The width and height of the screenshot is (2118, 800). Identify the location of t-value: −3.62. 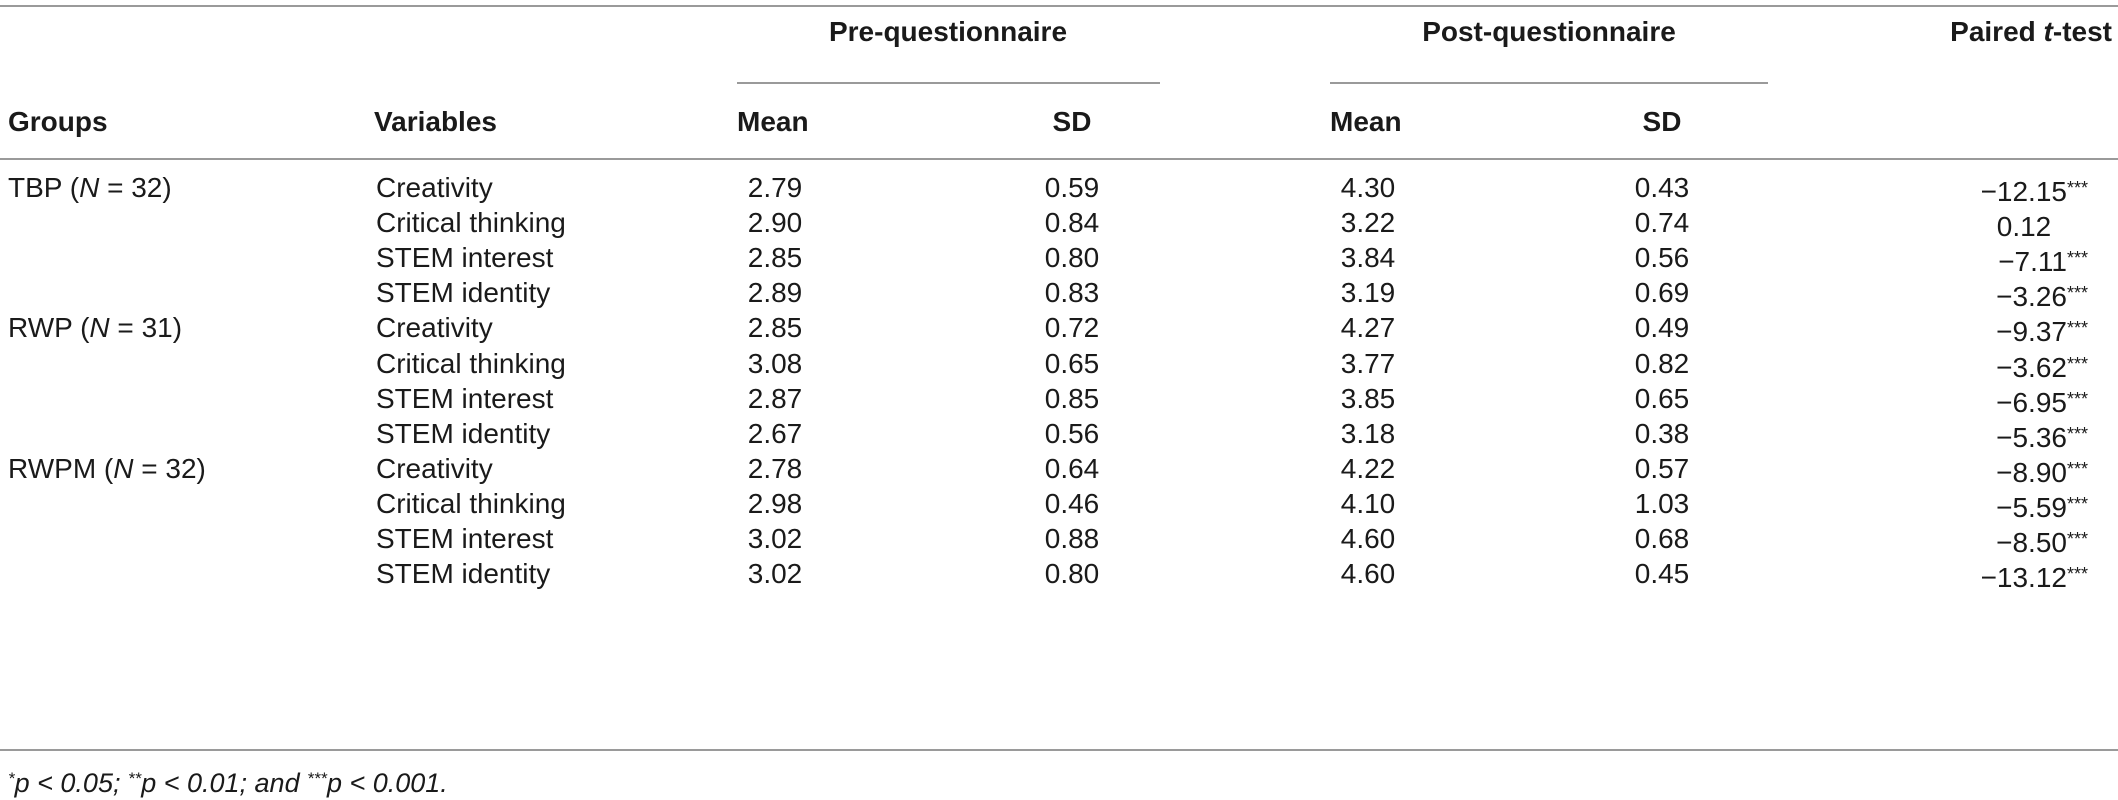
(2031, 367).